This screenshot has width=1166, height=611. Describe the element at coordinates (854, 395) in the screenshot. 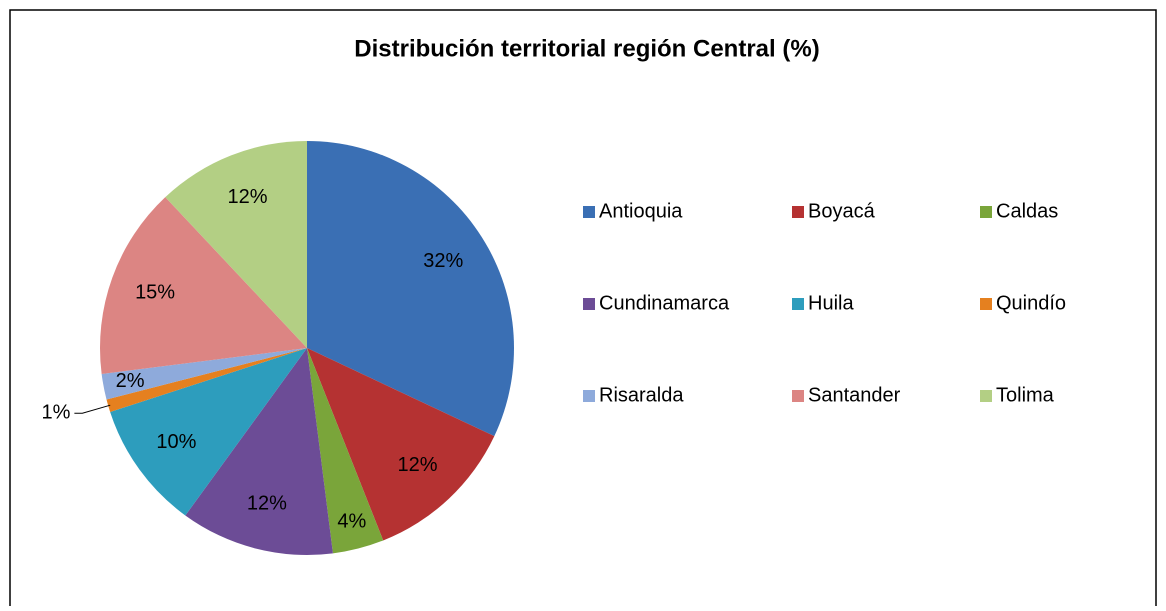

I see `legend-label: Santander` at that location.